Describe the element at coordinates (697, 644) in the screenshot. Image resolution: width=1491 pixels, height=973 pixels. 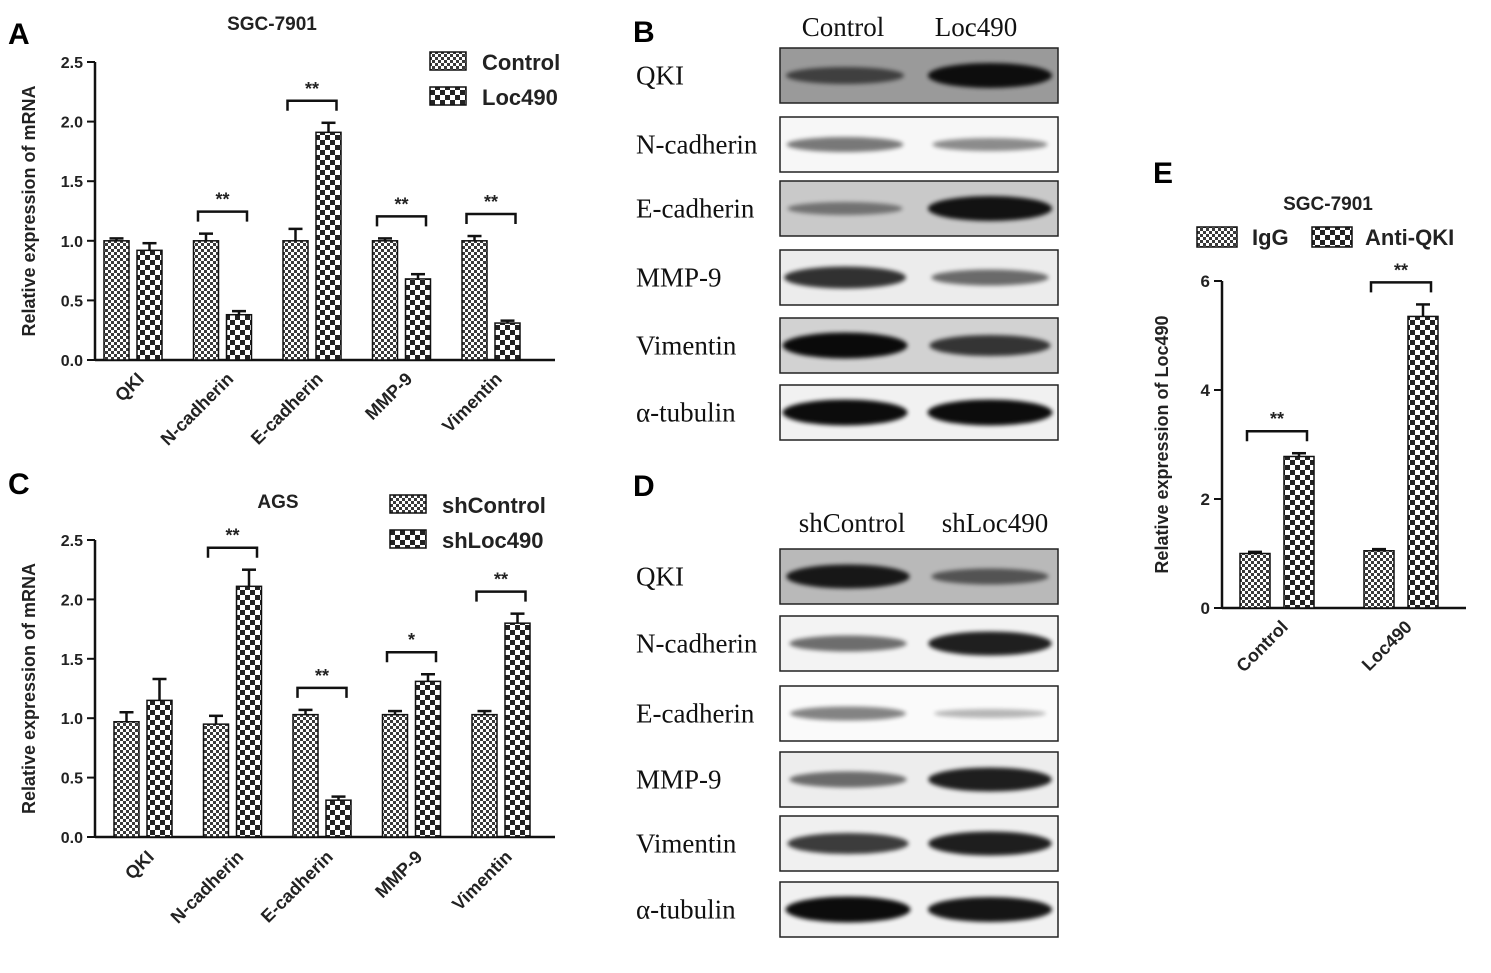
I see `blot-row-label: N-cadherin` at that location.